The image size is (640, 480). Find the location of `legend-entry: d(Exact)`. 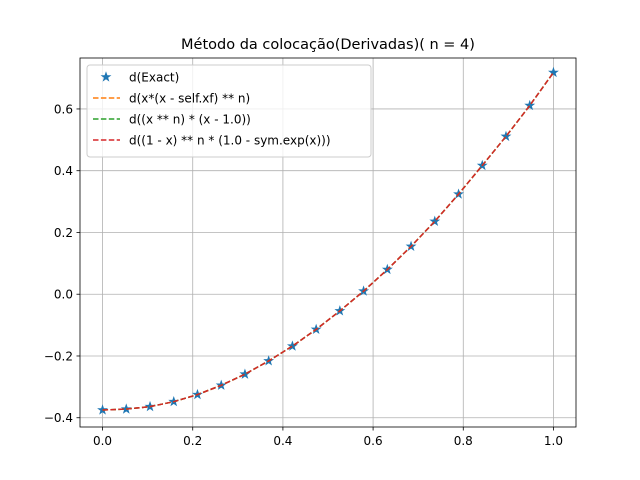

legend-entry: d(Exact) is located at coordinates (139, 78).